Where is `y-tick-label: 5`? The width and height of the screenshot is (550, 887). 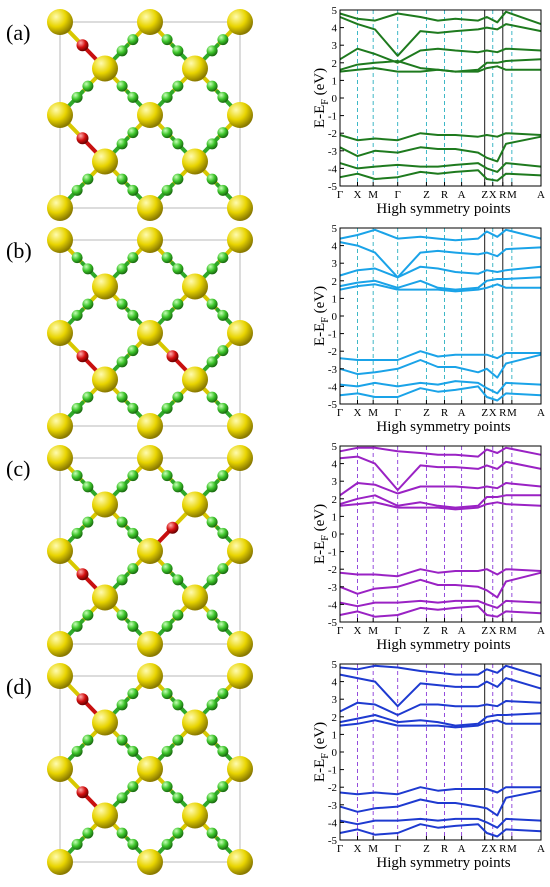
y-tick-label: 5 is located at coordinates (335, 11).